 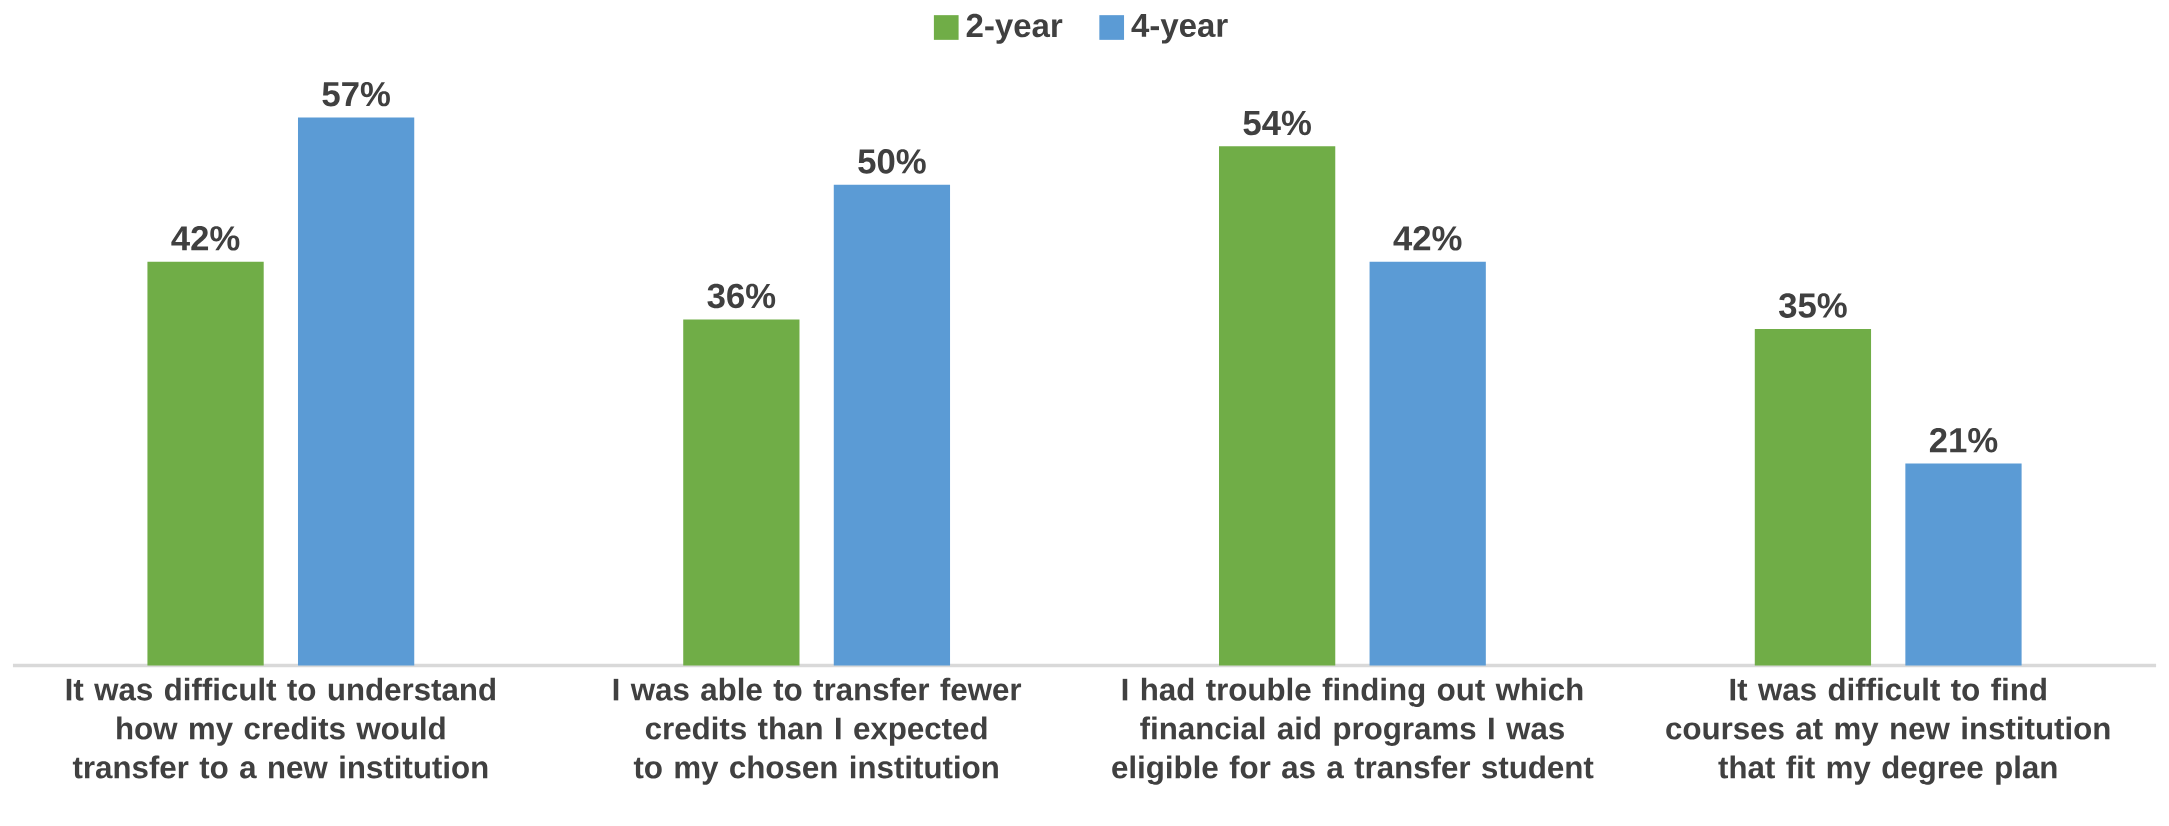 What do you see at coordinates (1353, 731) in the screenshot?
I see `x-tick-label: I had trouble finding out which financial aid programs I was eligible for as a transfer student` at bounding box center [1353, 731].